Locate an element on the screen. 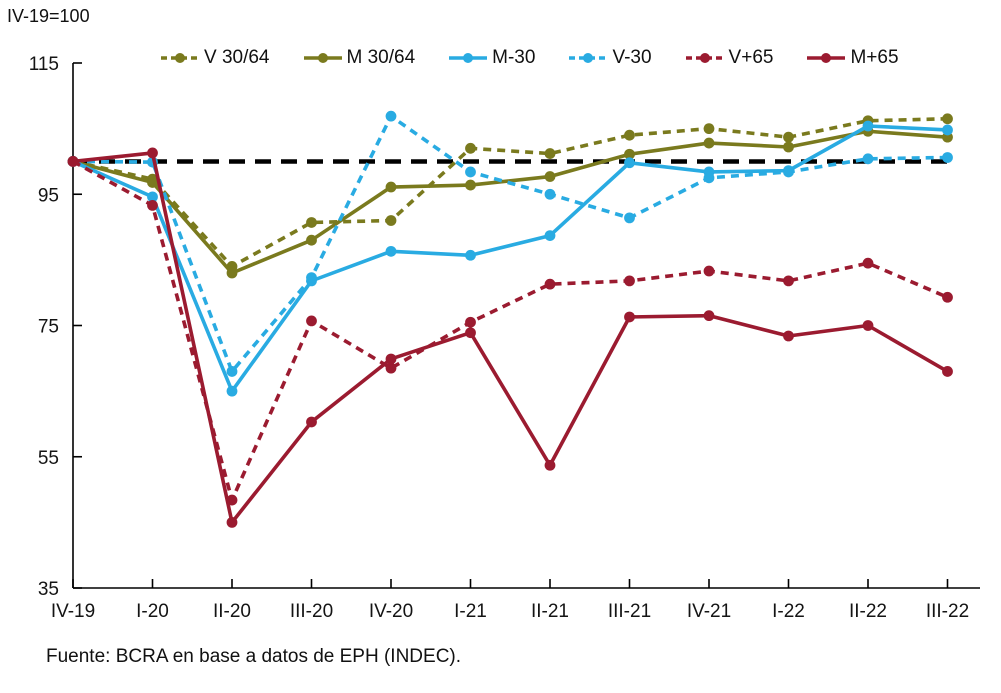 The width and height of the screenshot is (1001, 693). y-tick-label: 35 is located at coordinates (48, 589).